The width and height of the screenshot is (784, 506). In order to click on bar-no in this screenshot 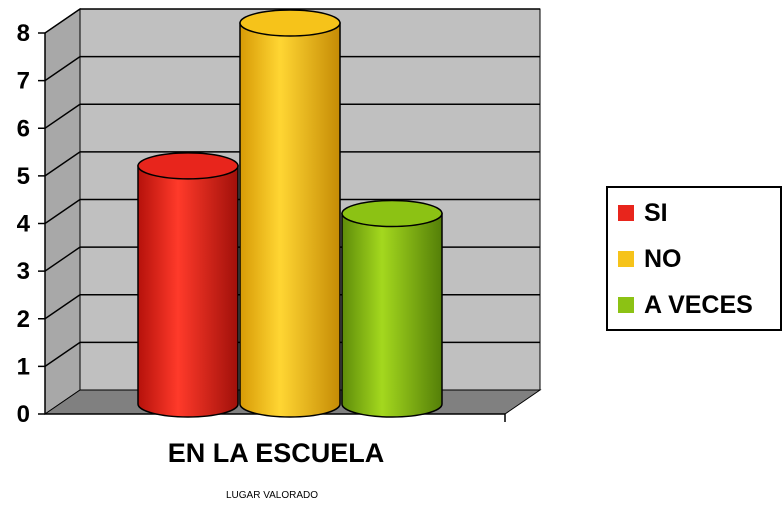, I will do `click(290, 213)`.